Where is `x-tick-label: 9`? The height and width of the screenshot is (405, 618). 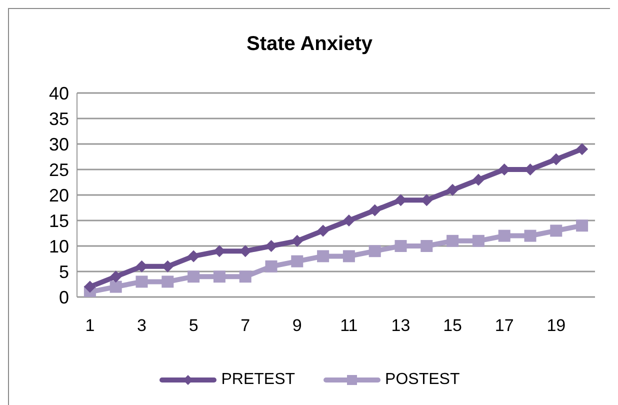 x-tick-label: 9 is located at coordinates (297, 326).